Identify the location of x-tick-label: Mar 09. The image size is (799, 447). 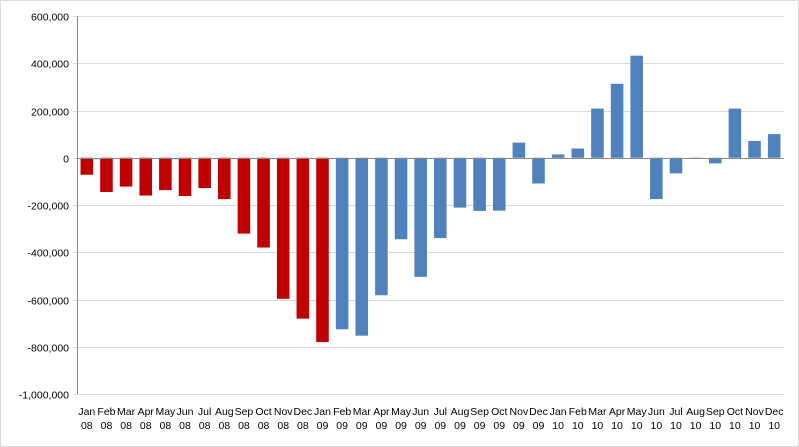
(362, 419).